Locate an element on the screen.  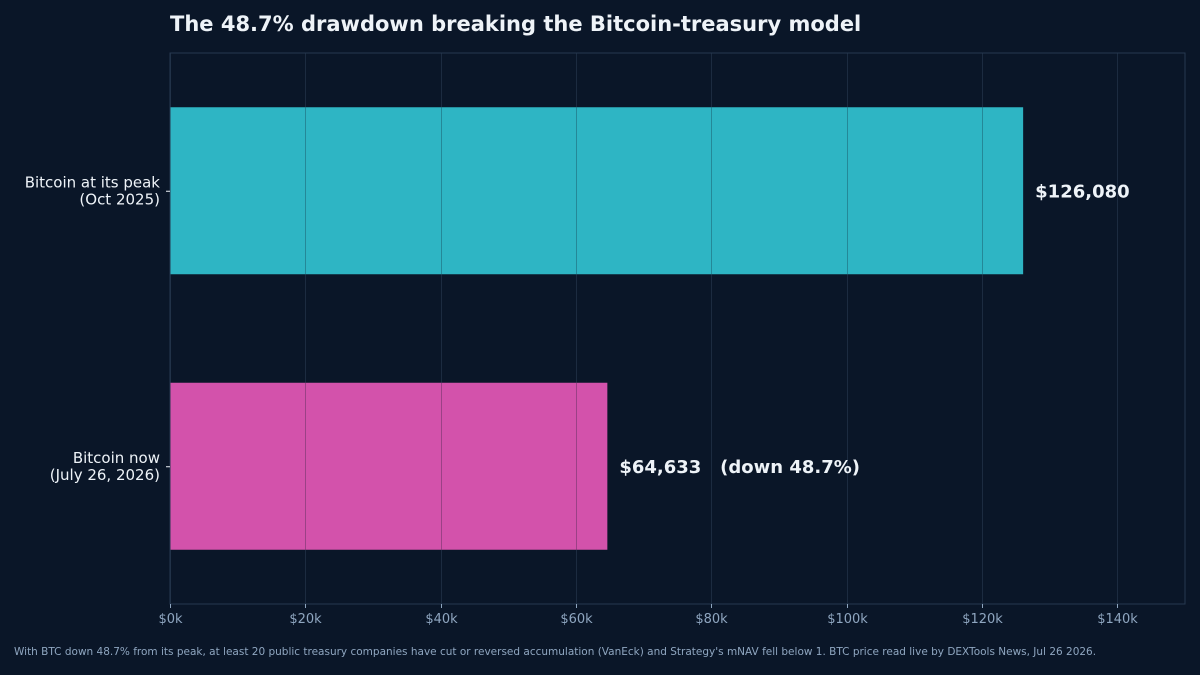
x-axis-ticks: $0k $20k $40k $60k $80k $100k $120k $140k is located at coordinates (648, 615).